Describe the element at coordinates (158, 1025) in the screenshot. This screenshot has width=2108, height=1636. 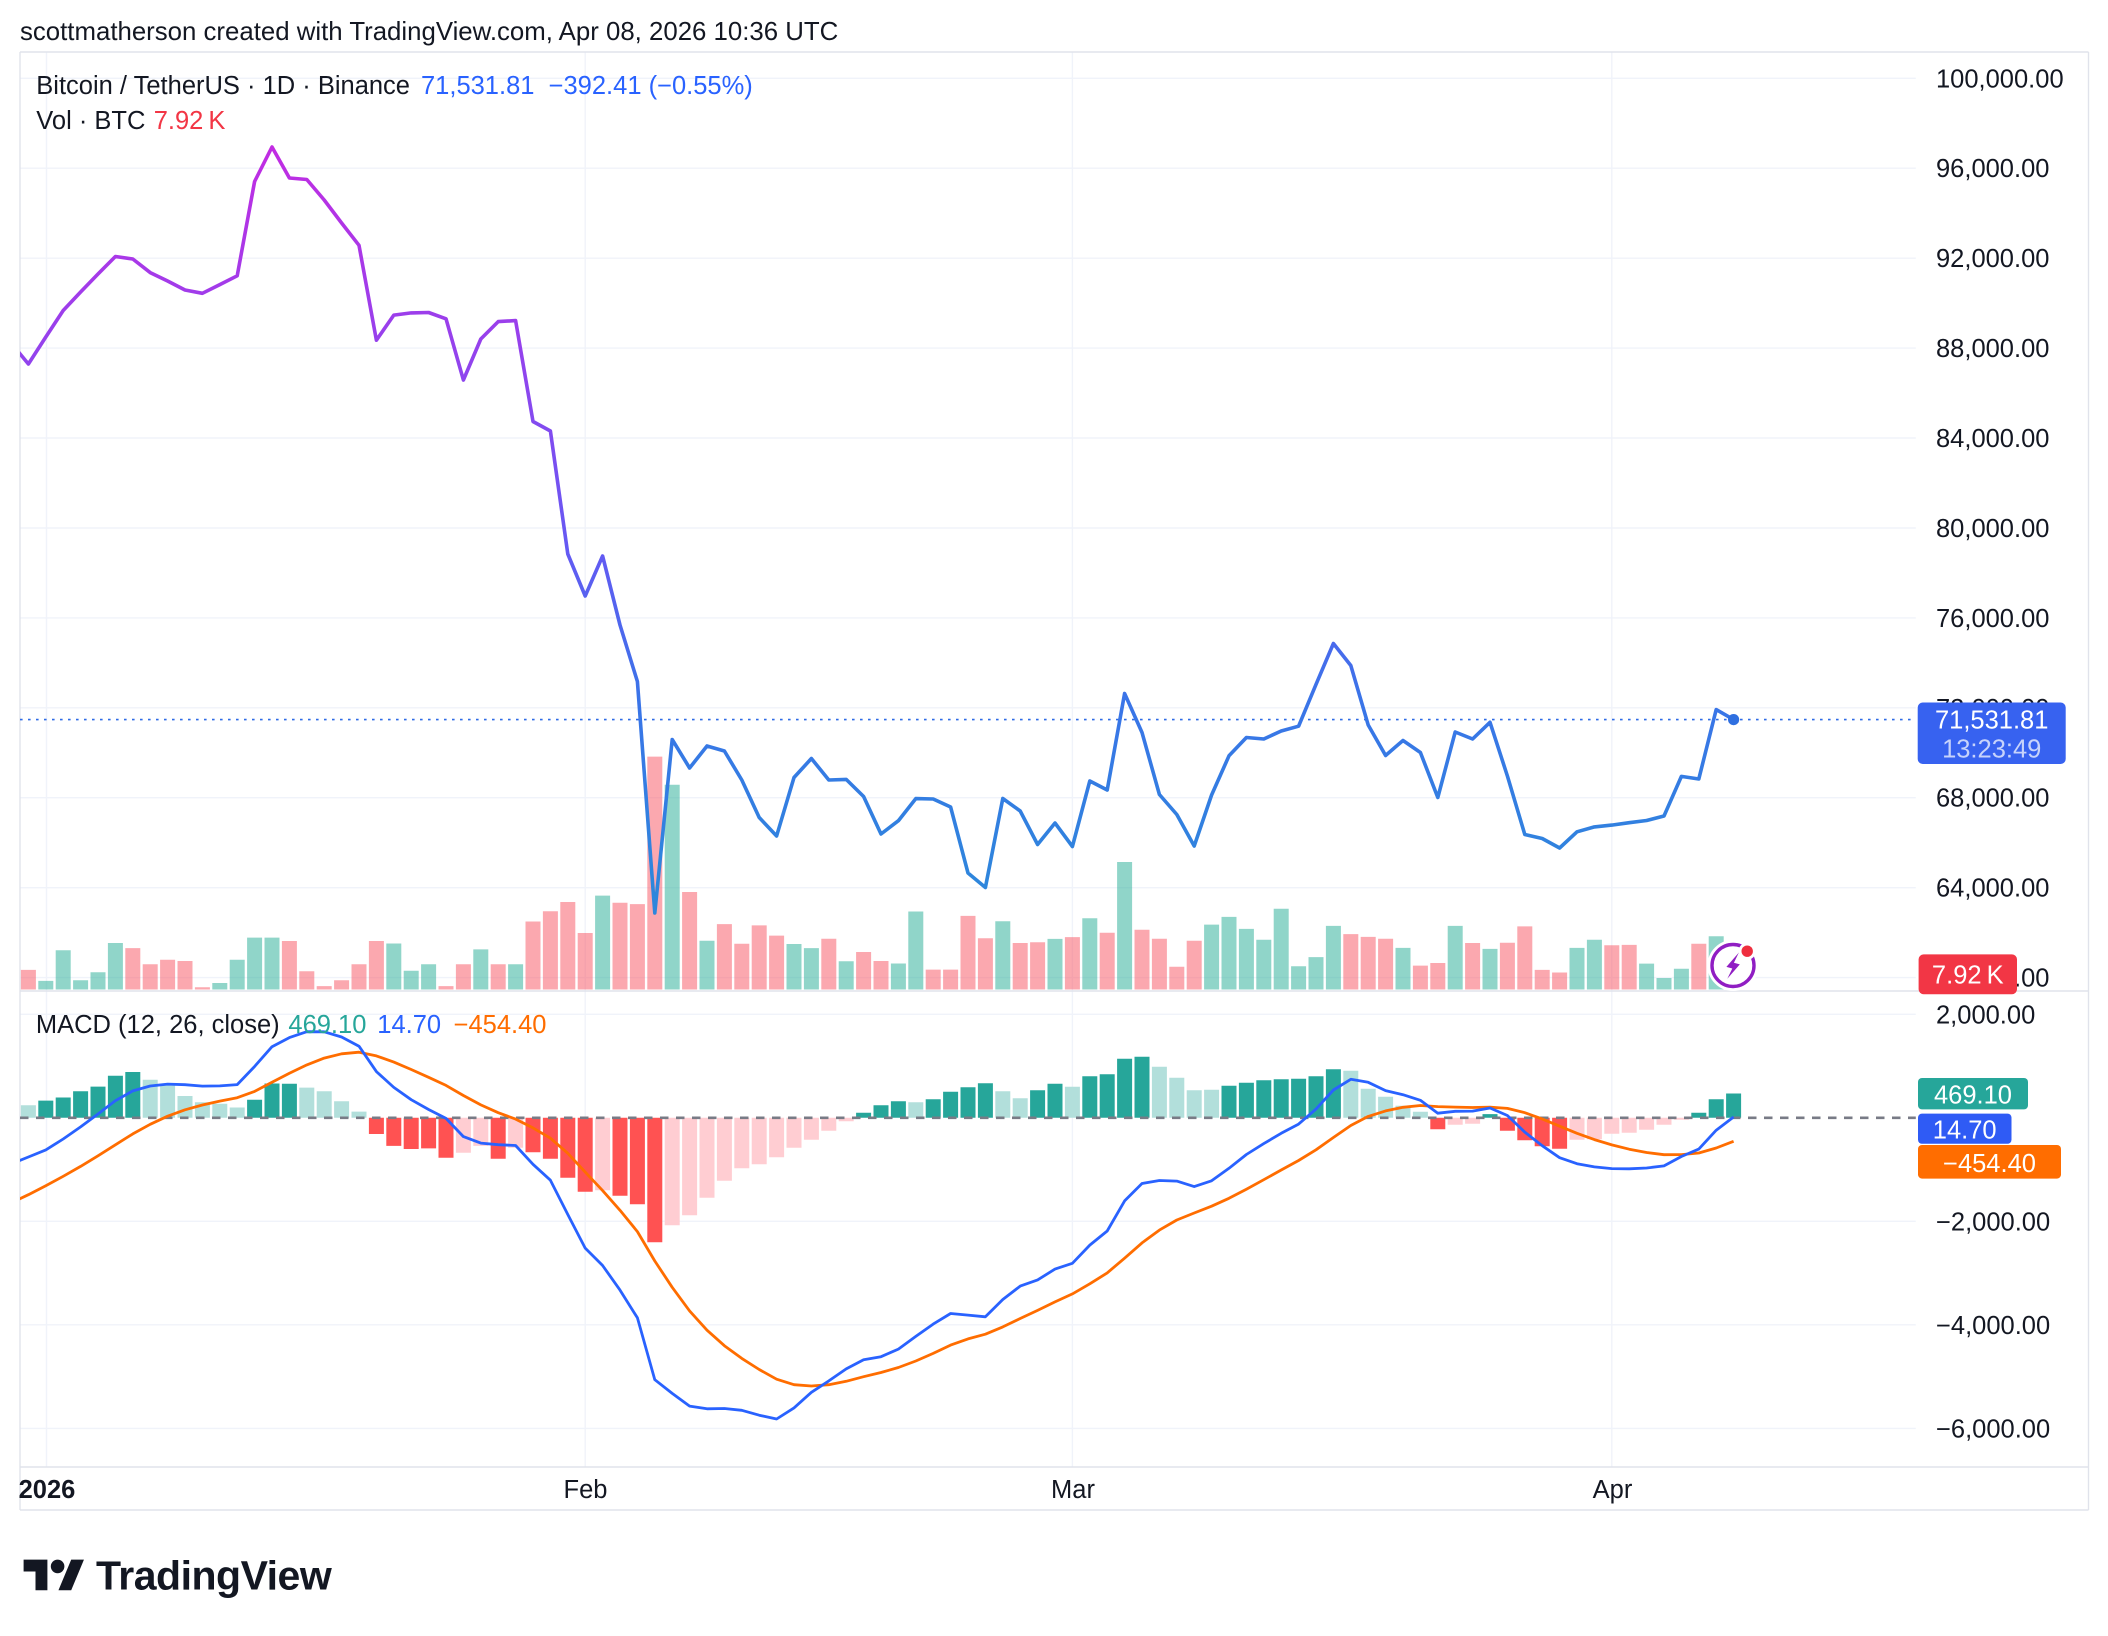
I see `svg-text: MACD (12, 26, close)` at that location.